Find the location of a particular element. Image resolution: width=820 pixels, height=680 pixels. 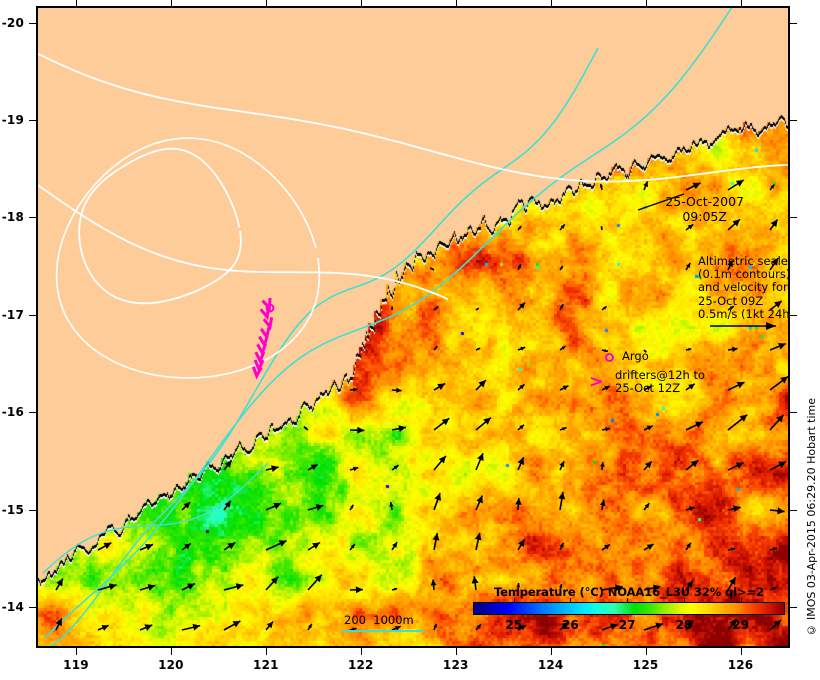

colorbar-tick-label: 29 is located at coordinates (740, 625).